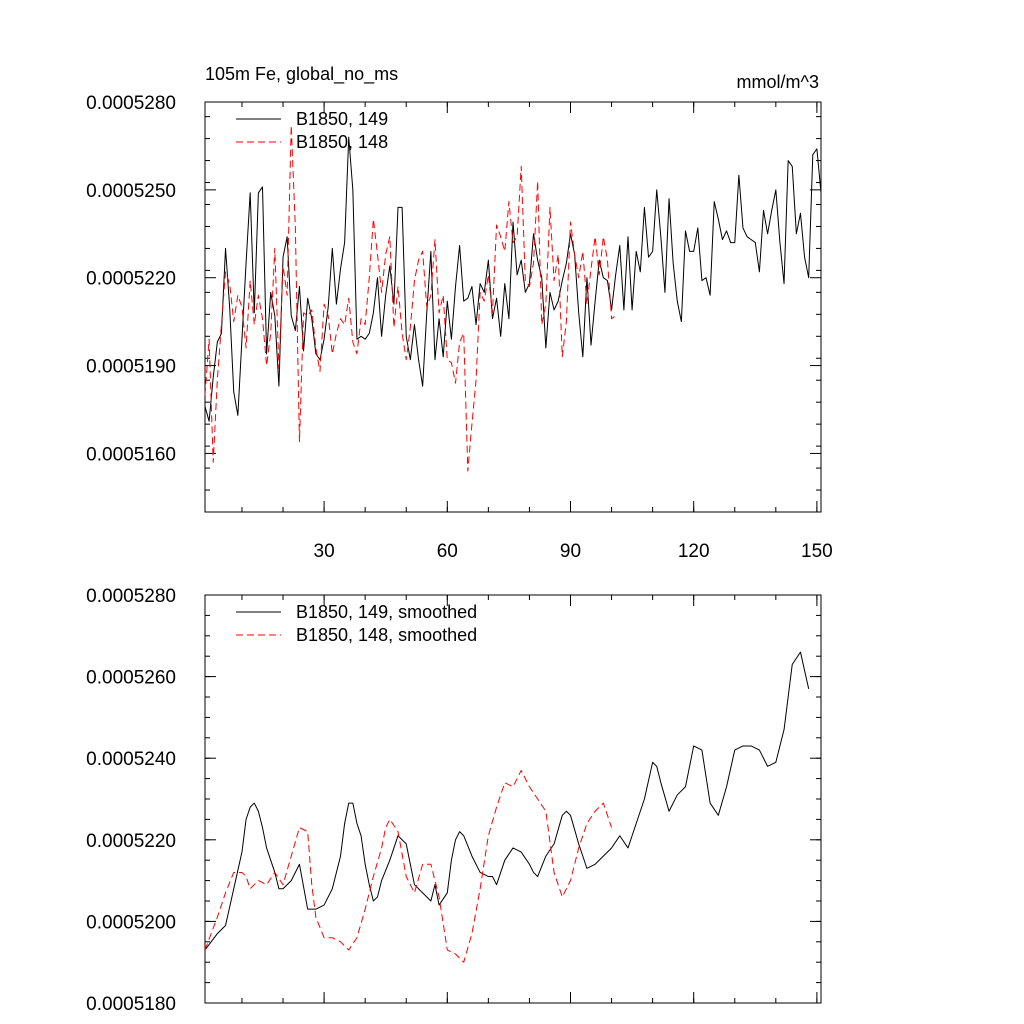  I want to click on y-tick-label: 0.0005190, so click(131, 367).